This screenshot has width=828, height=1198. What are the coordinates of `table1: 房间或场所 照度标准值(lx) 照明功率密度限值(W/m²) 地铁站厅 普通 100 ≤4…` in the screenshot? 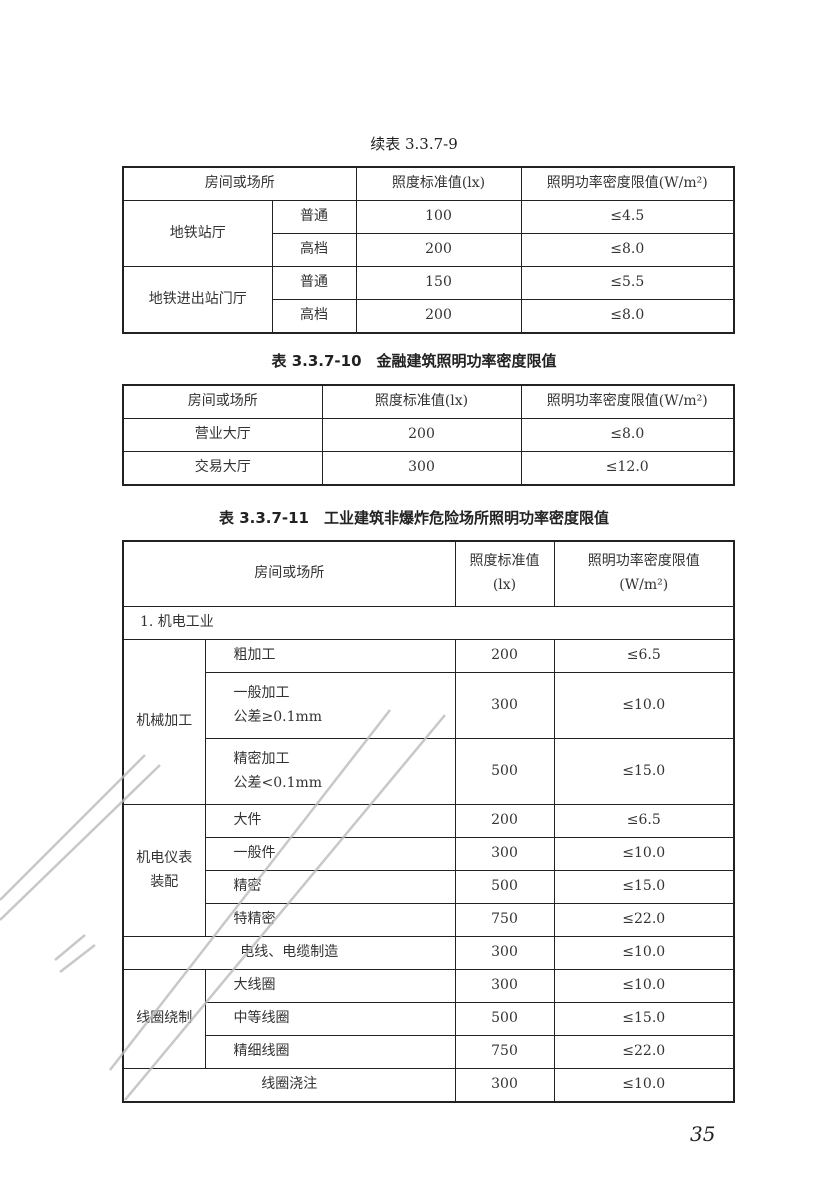 It's located at (428, 250).